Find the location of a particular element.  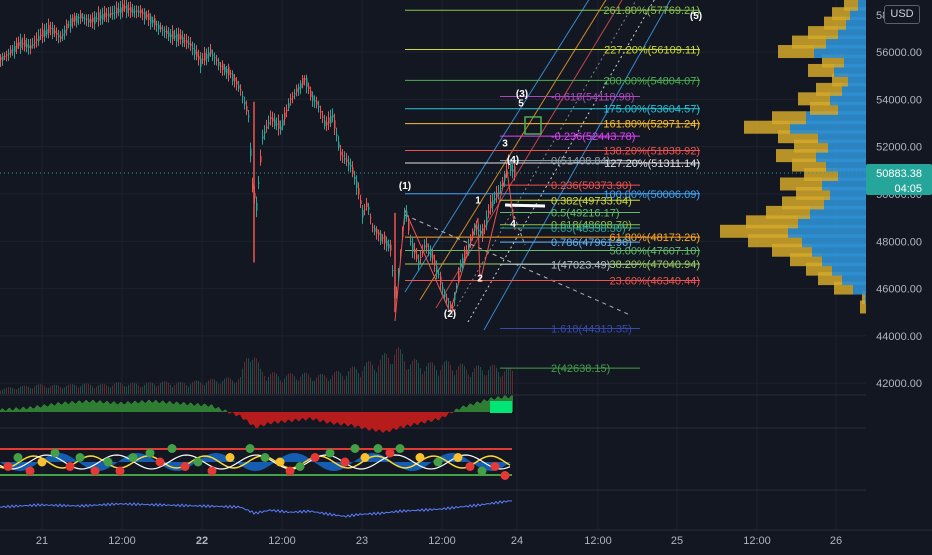

time-tick-label: 12:00 is located at coordinates (757, 541).